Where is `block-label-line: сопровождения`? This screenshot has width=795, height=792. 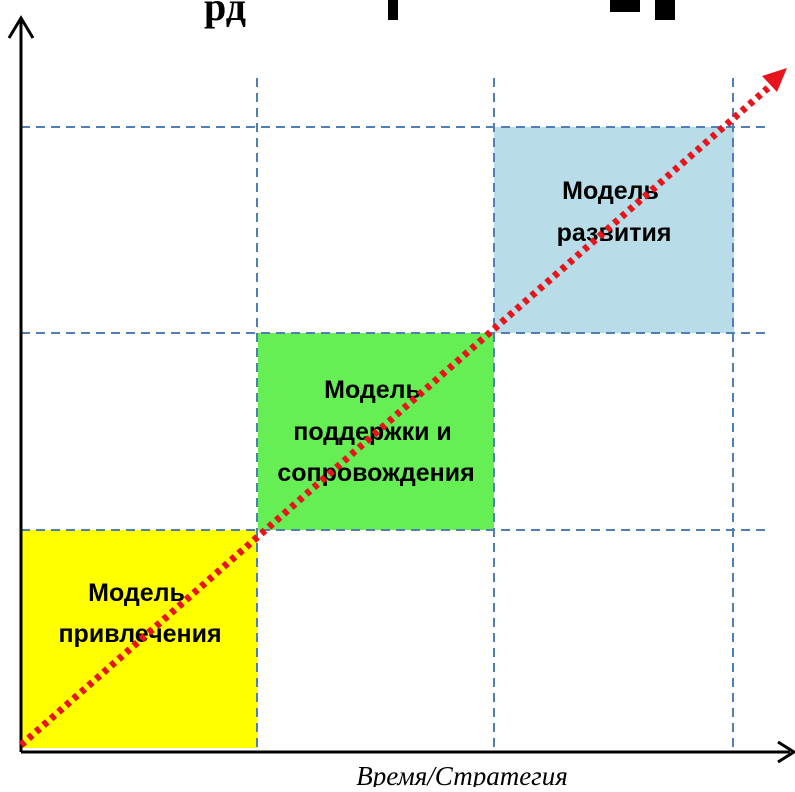 block-label-line: сопровождения is located at coordinates (375, 473).